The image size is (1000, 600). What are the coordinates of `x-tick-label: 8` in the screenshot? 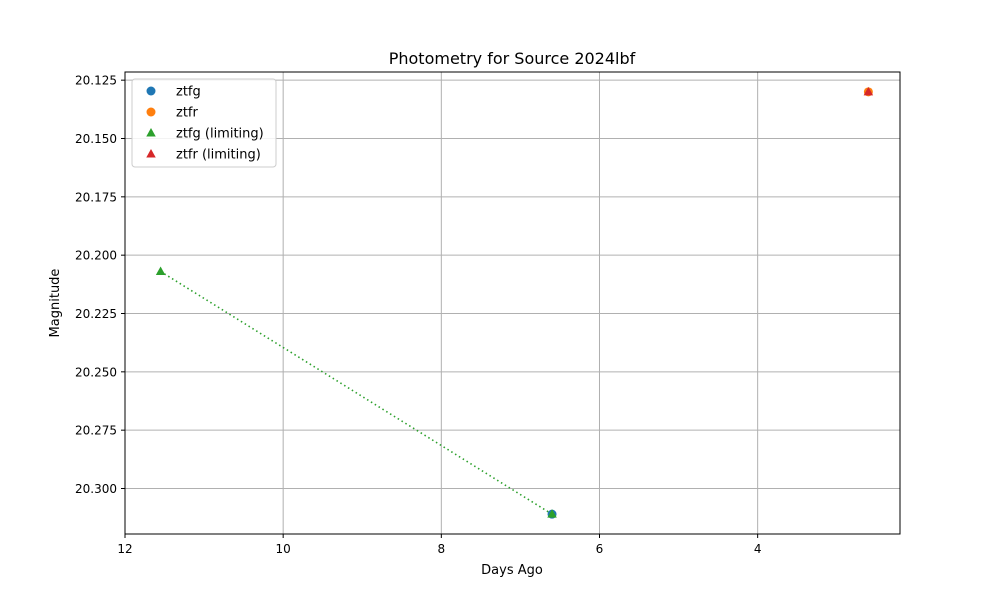 It's located at (442, 549).